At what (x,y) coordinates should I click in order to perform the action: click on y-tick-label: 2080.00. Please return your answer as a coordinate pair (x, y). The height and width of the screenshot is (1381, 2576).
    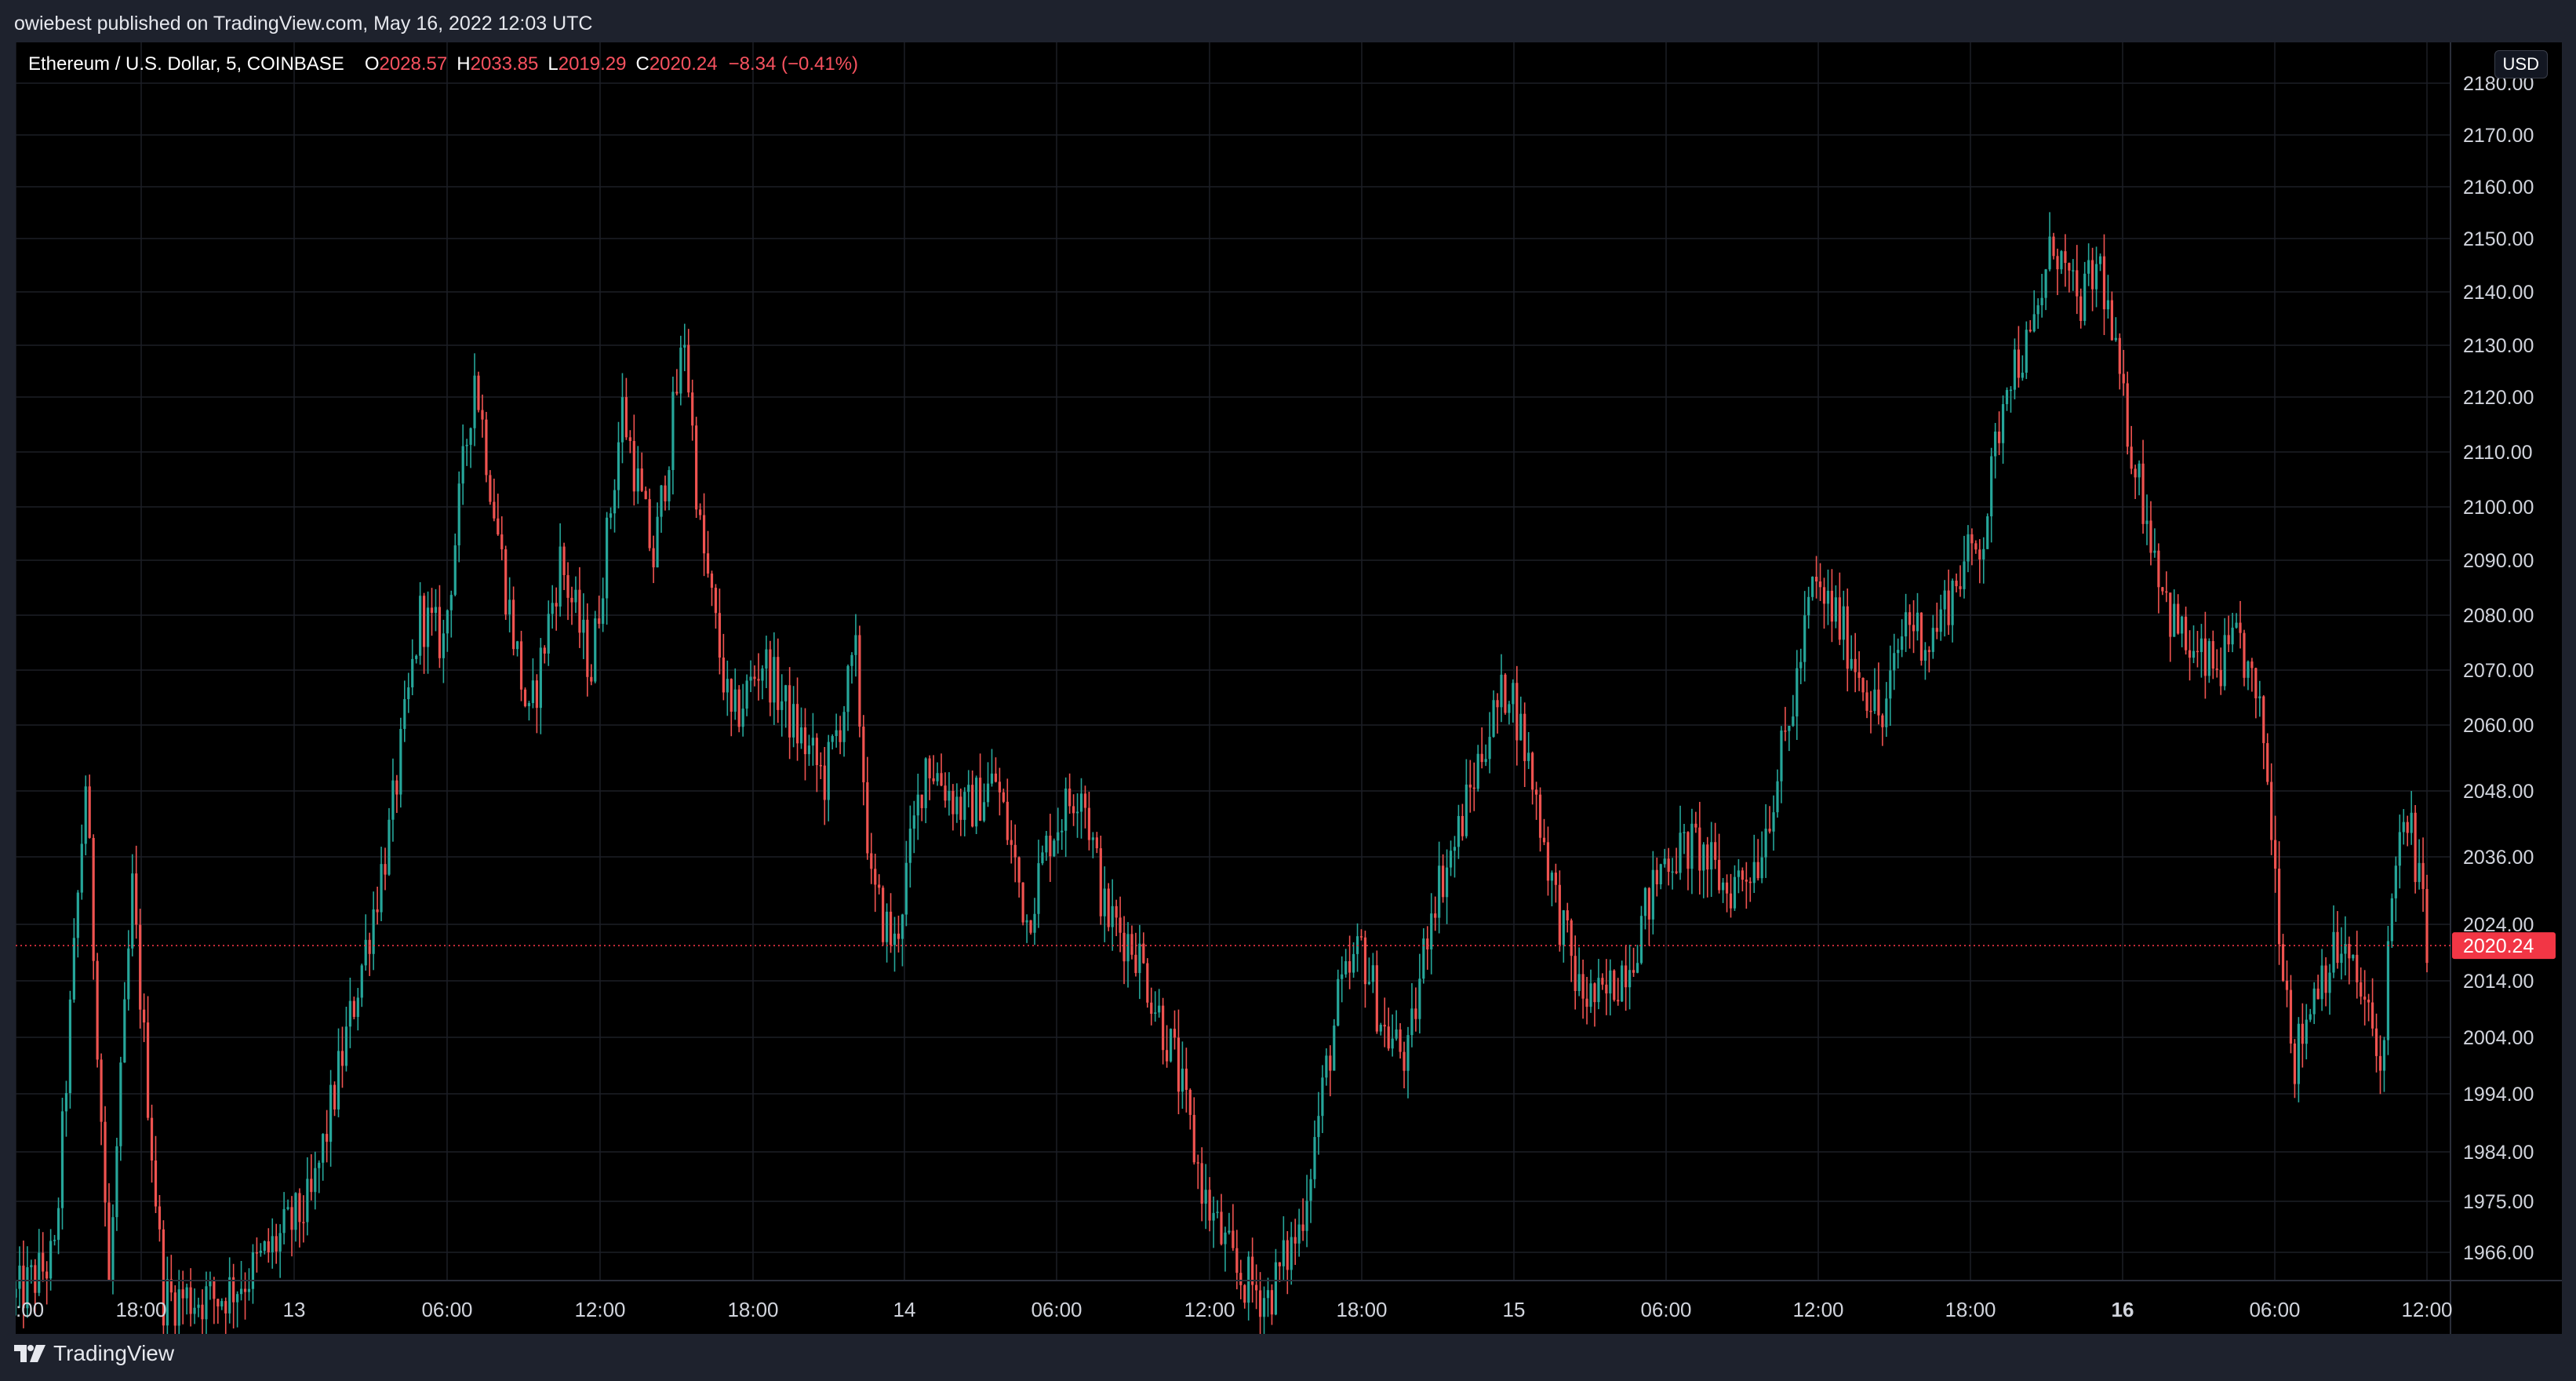
    Looking at the image, I should click on (2498, 616).